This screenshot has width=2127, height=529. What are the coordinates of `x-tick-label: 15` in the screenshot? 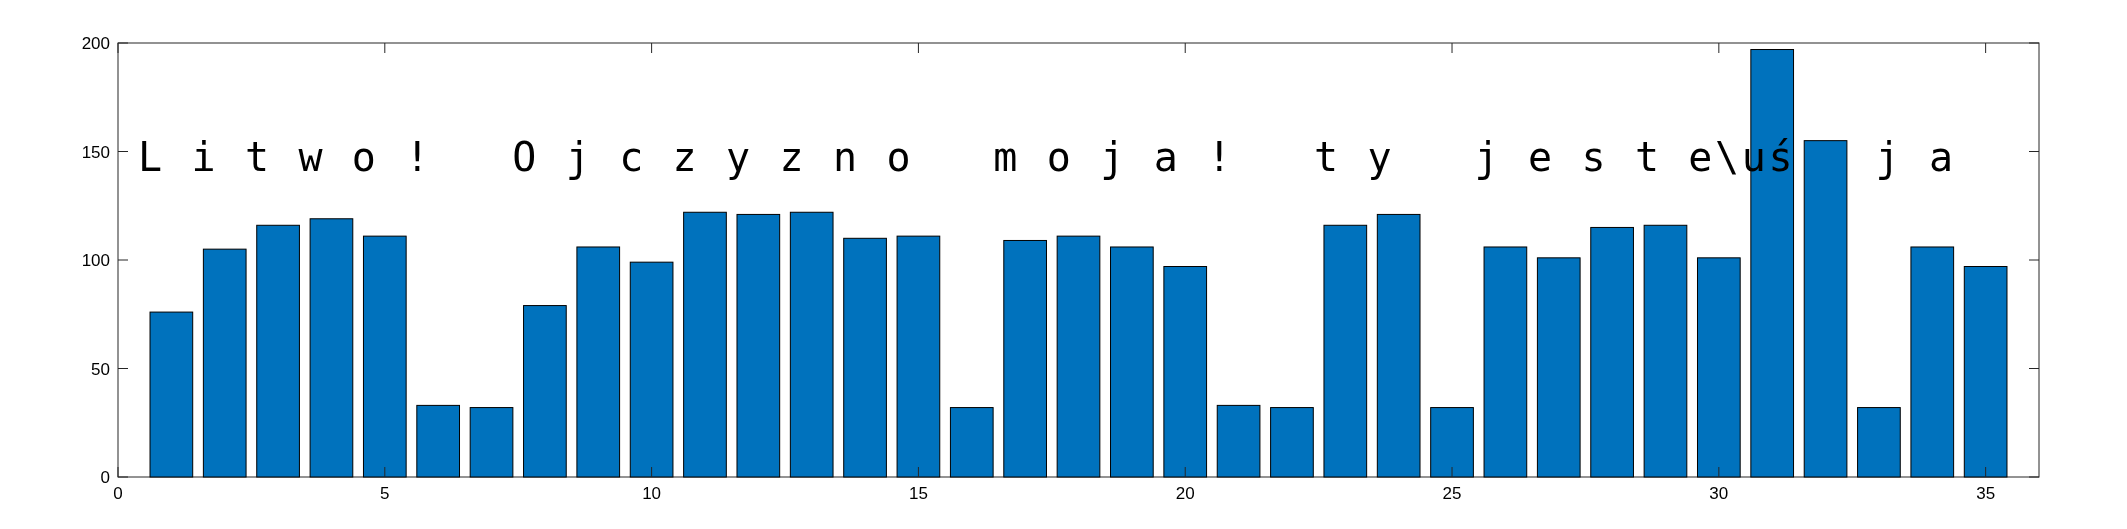 It's located at (918, 493).